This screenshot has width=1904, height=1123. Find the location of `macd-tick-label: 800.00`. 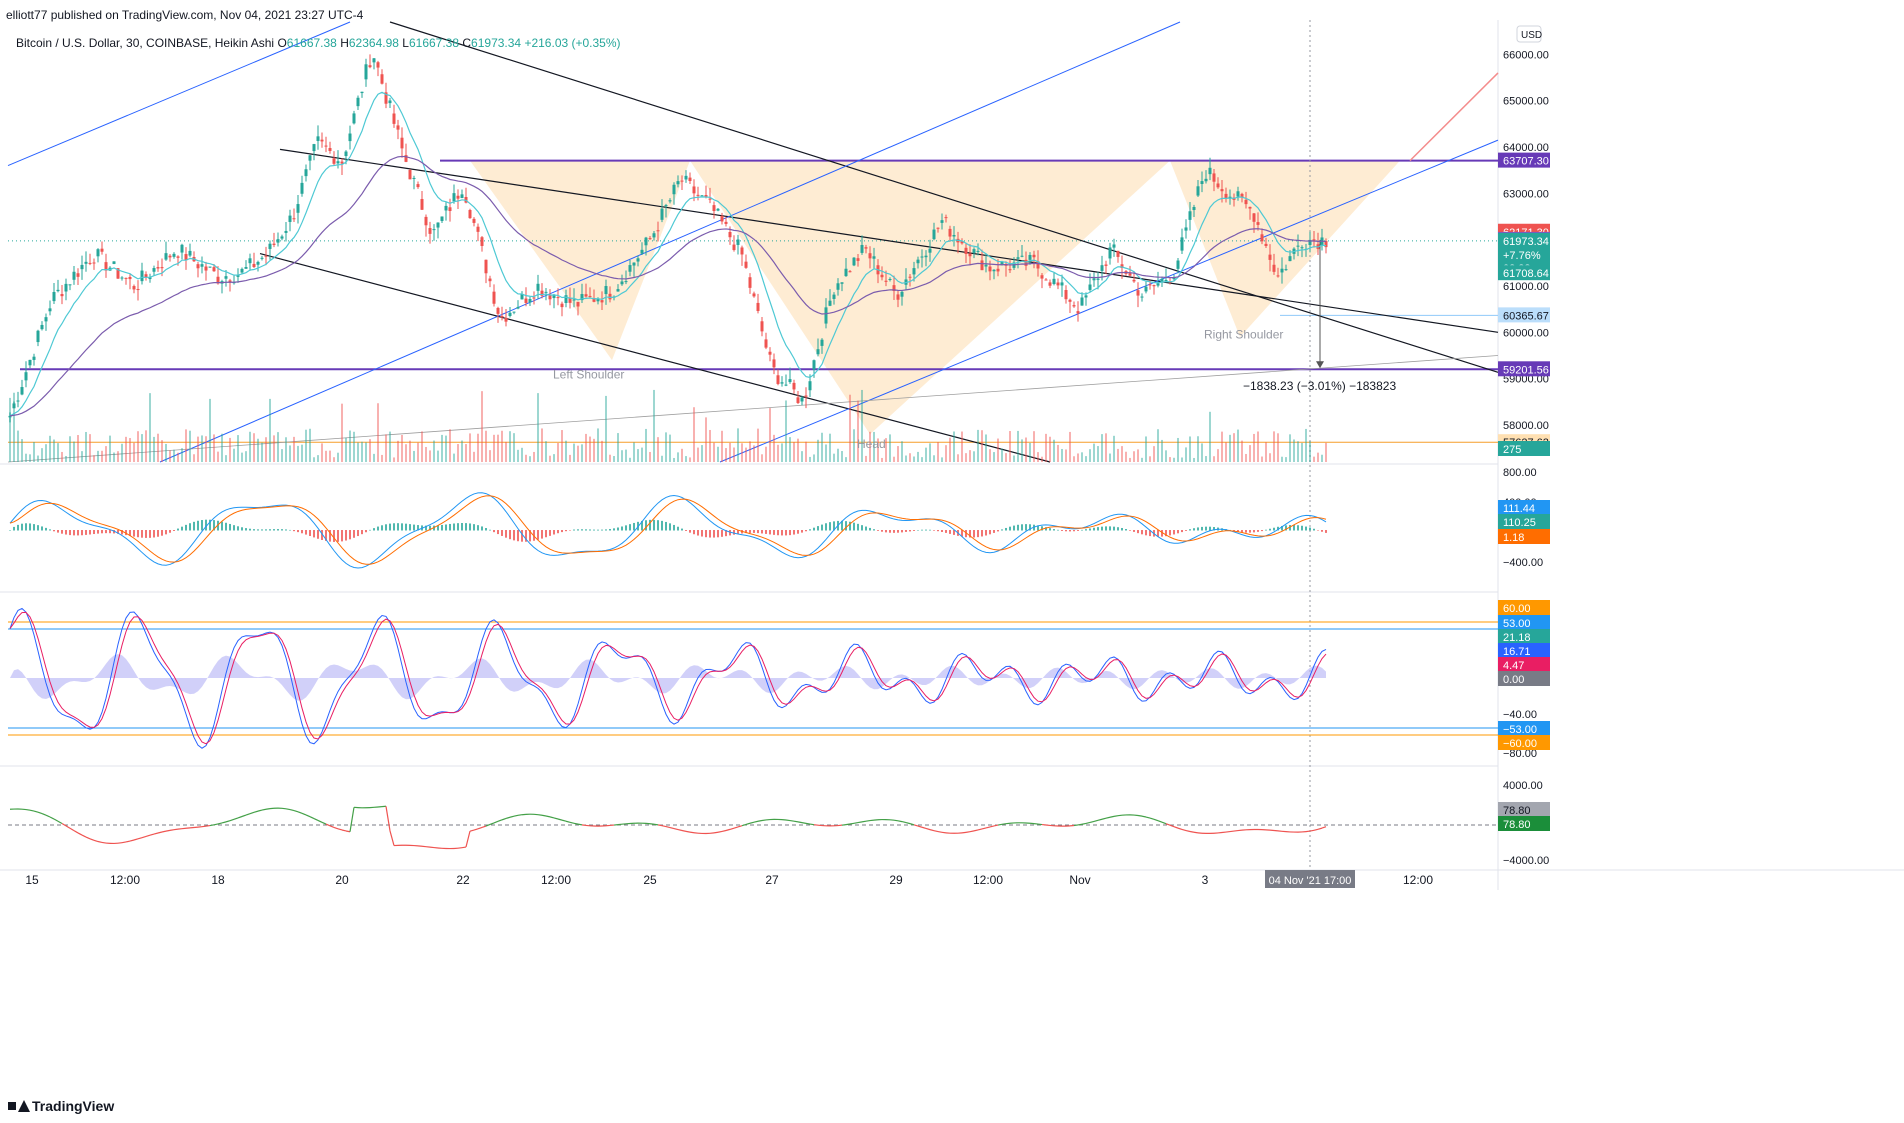

macd-tick-label: 800.00 is located at coordinates (1520, 473).